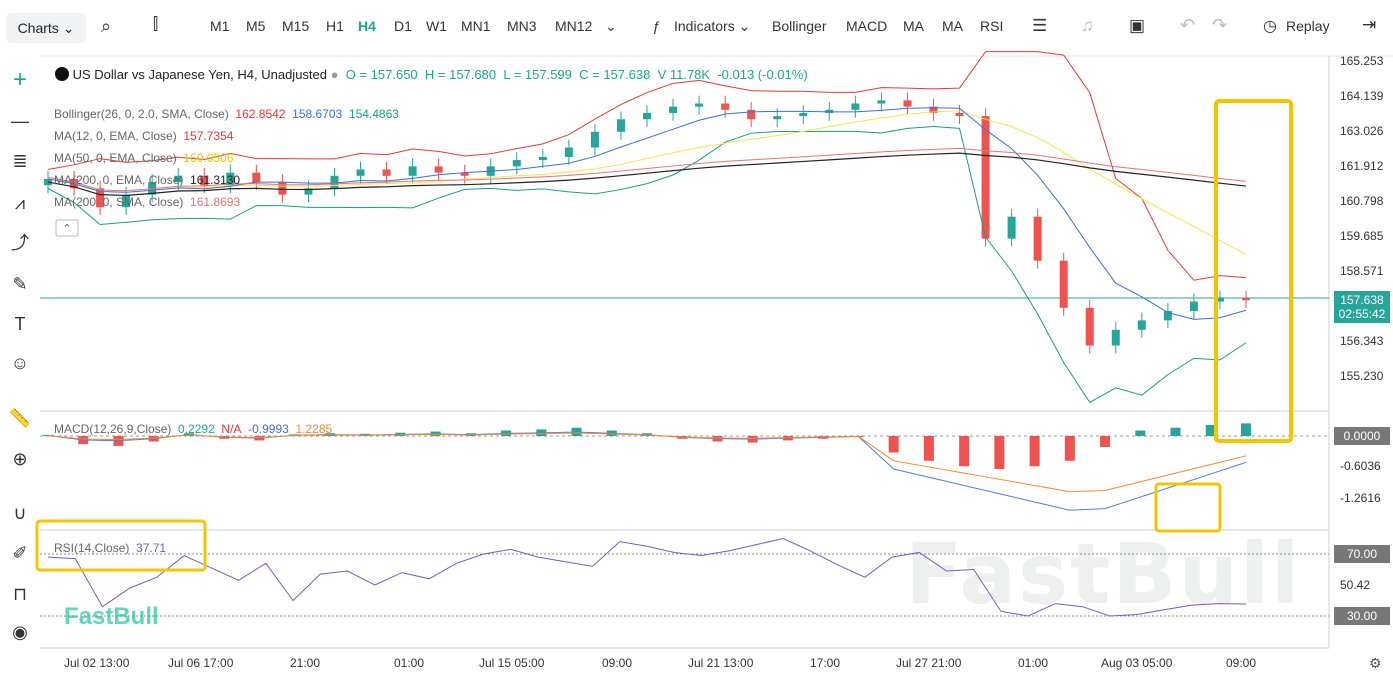  I want to click on tf-h1: H1, so click(335, 26).